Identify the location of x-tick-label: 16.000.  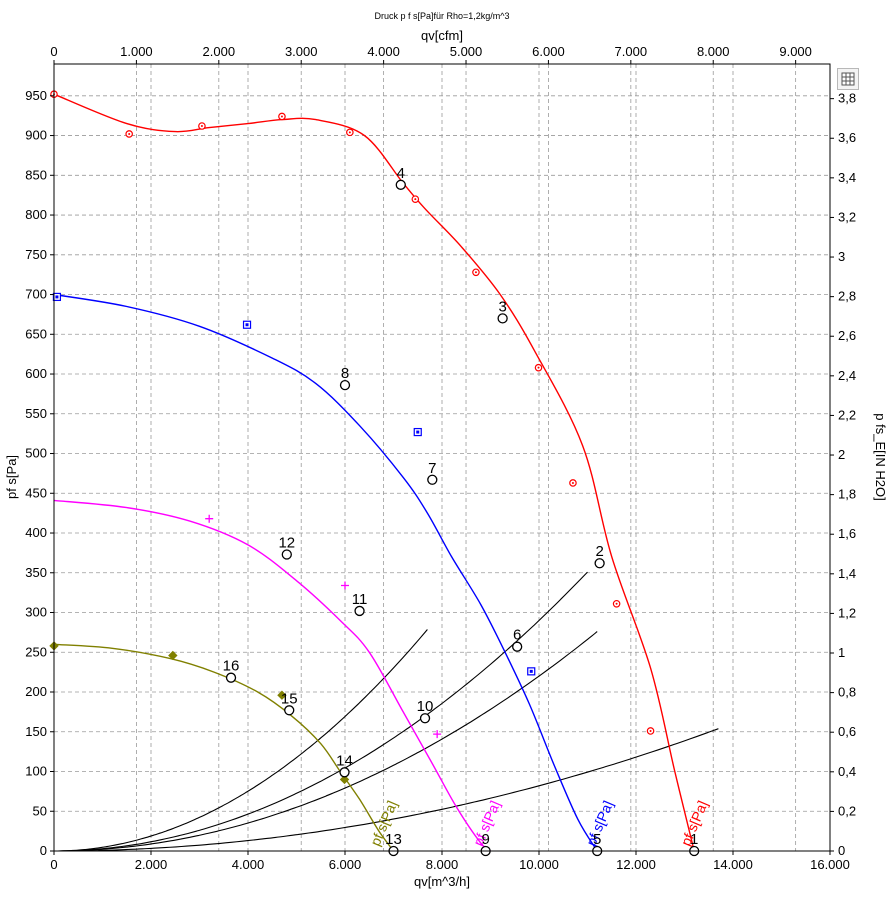
(830, 864).